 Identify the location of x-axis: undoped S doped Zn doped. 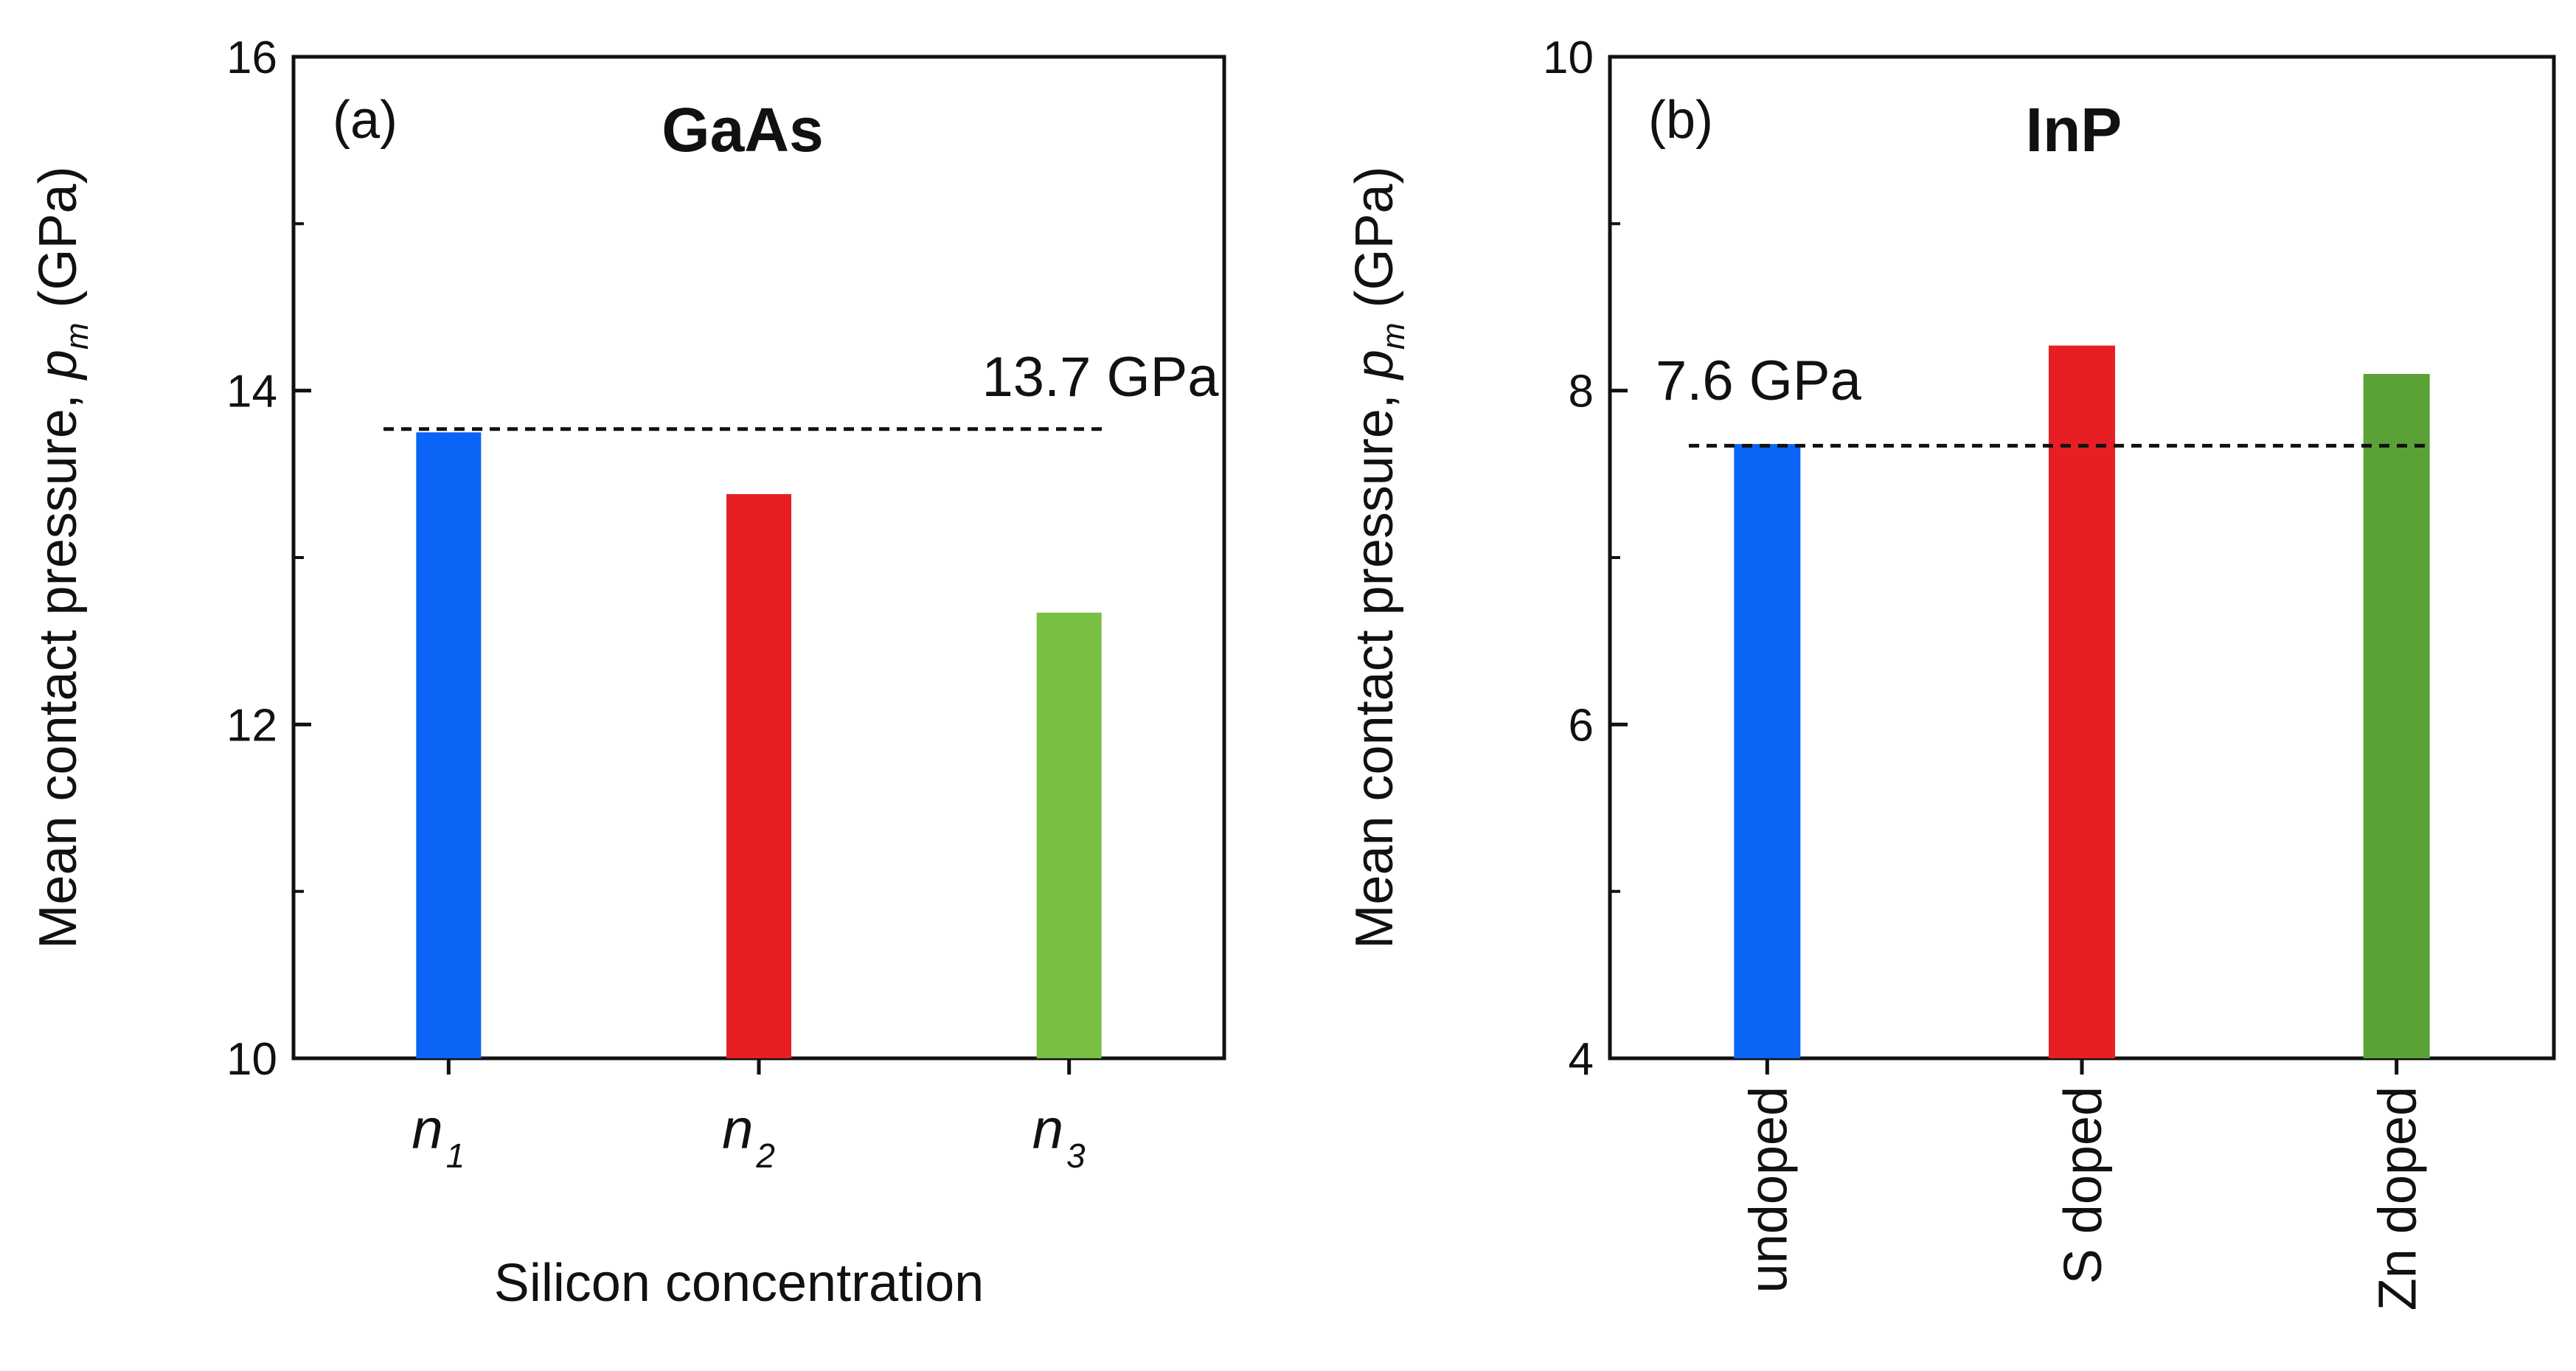
(2083, 1184).